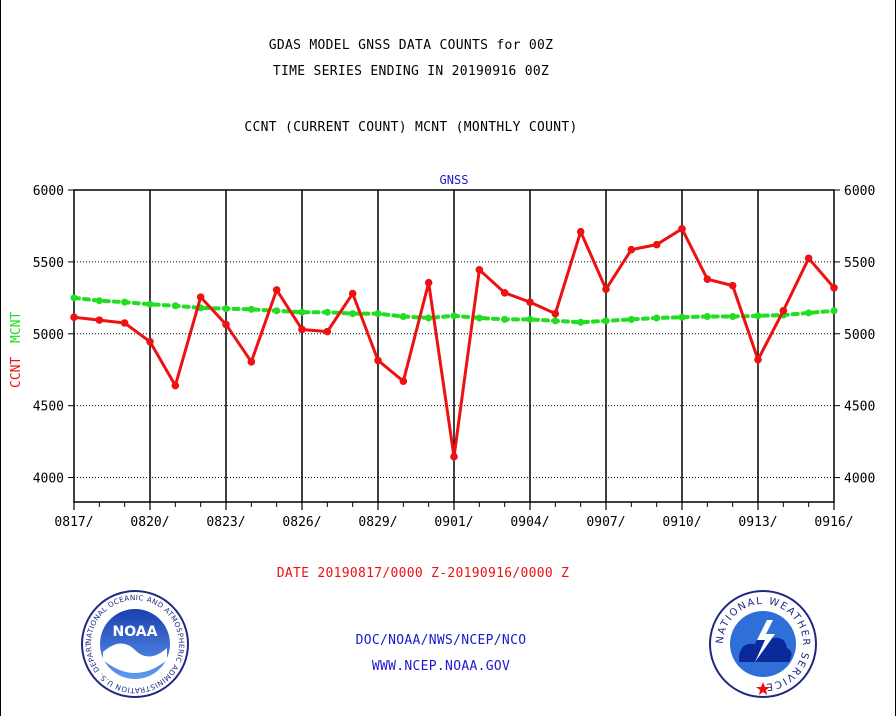 The image size is (896, 716). What do you see at coordinates (135, 632) in the screenshot?
I see `noaa-logo-text: NOAA` at bounding box center [135, 632].